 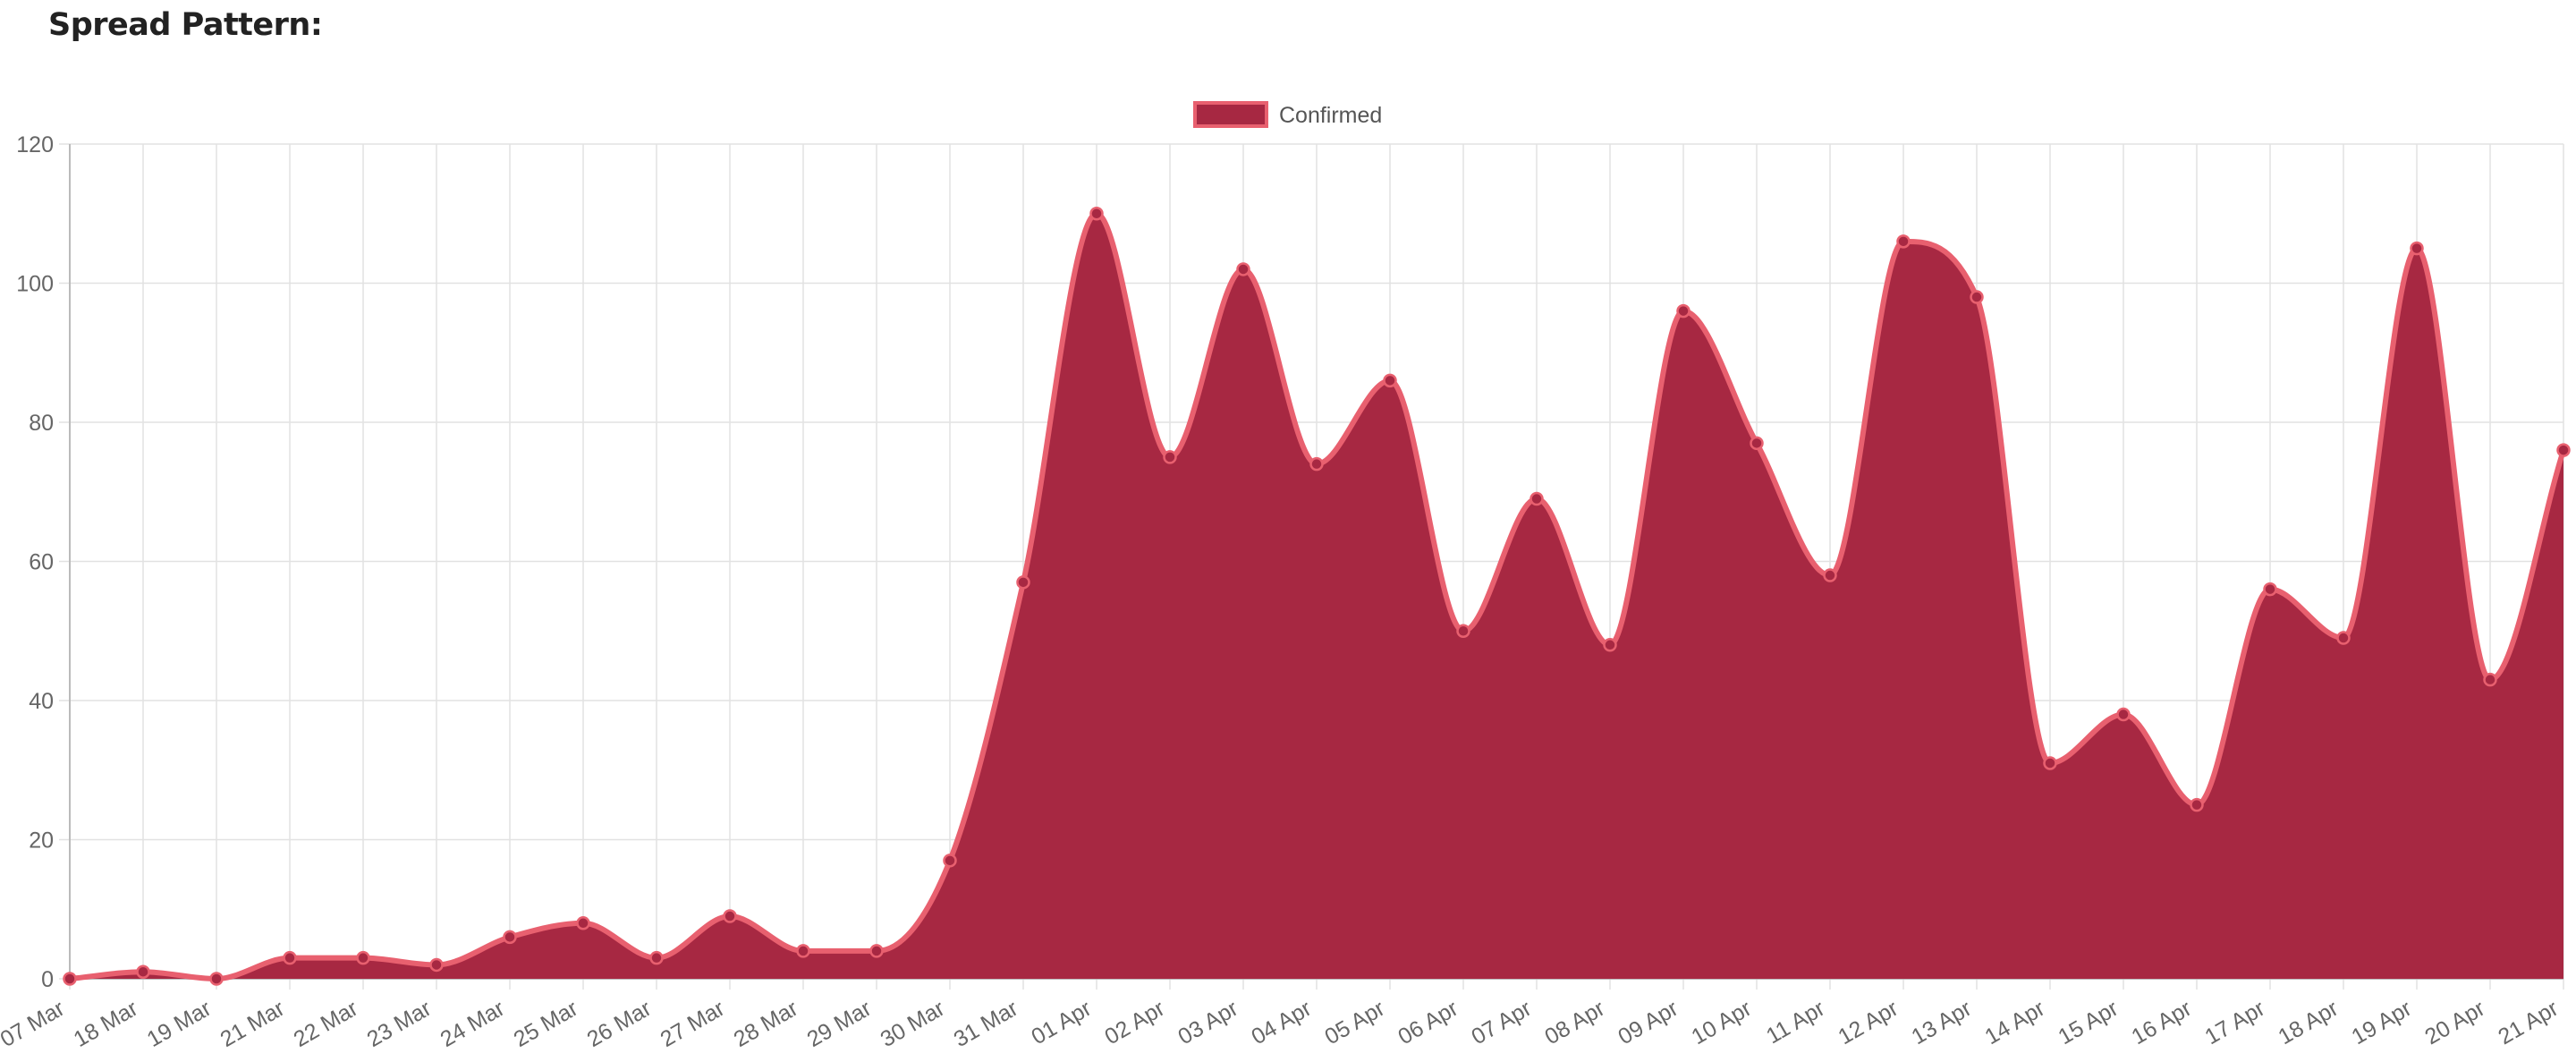 What do you see at coordinates (1230, 114) in the screenshot?
I see `legend-swatch` at bounding box center [1230, 114].